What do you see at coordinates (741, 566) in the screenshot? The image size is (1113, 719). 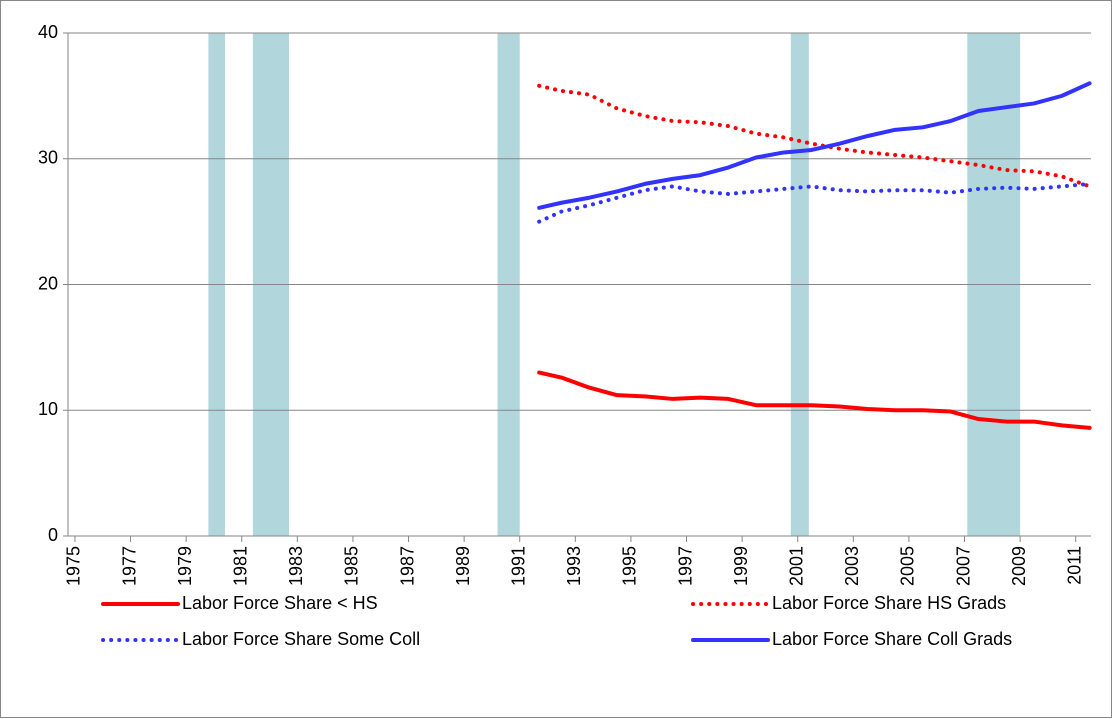 I see `x-tick-label: 1999` at bounding box center [741, 566].